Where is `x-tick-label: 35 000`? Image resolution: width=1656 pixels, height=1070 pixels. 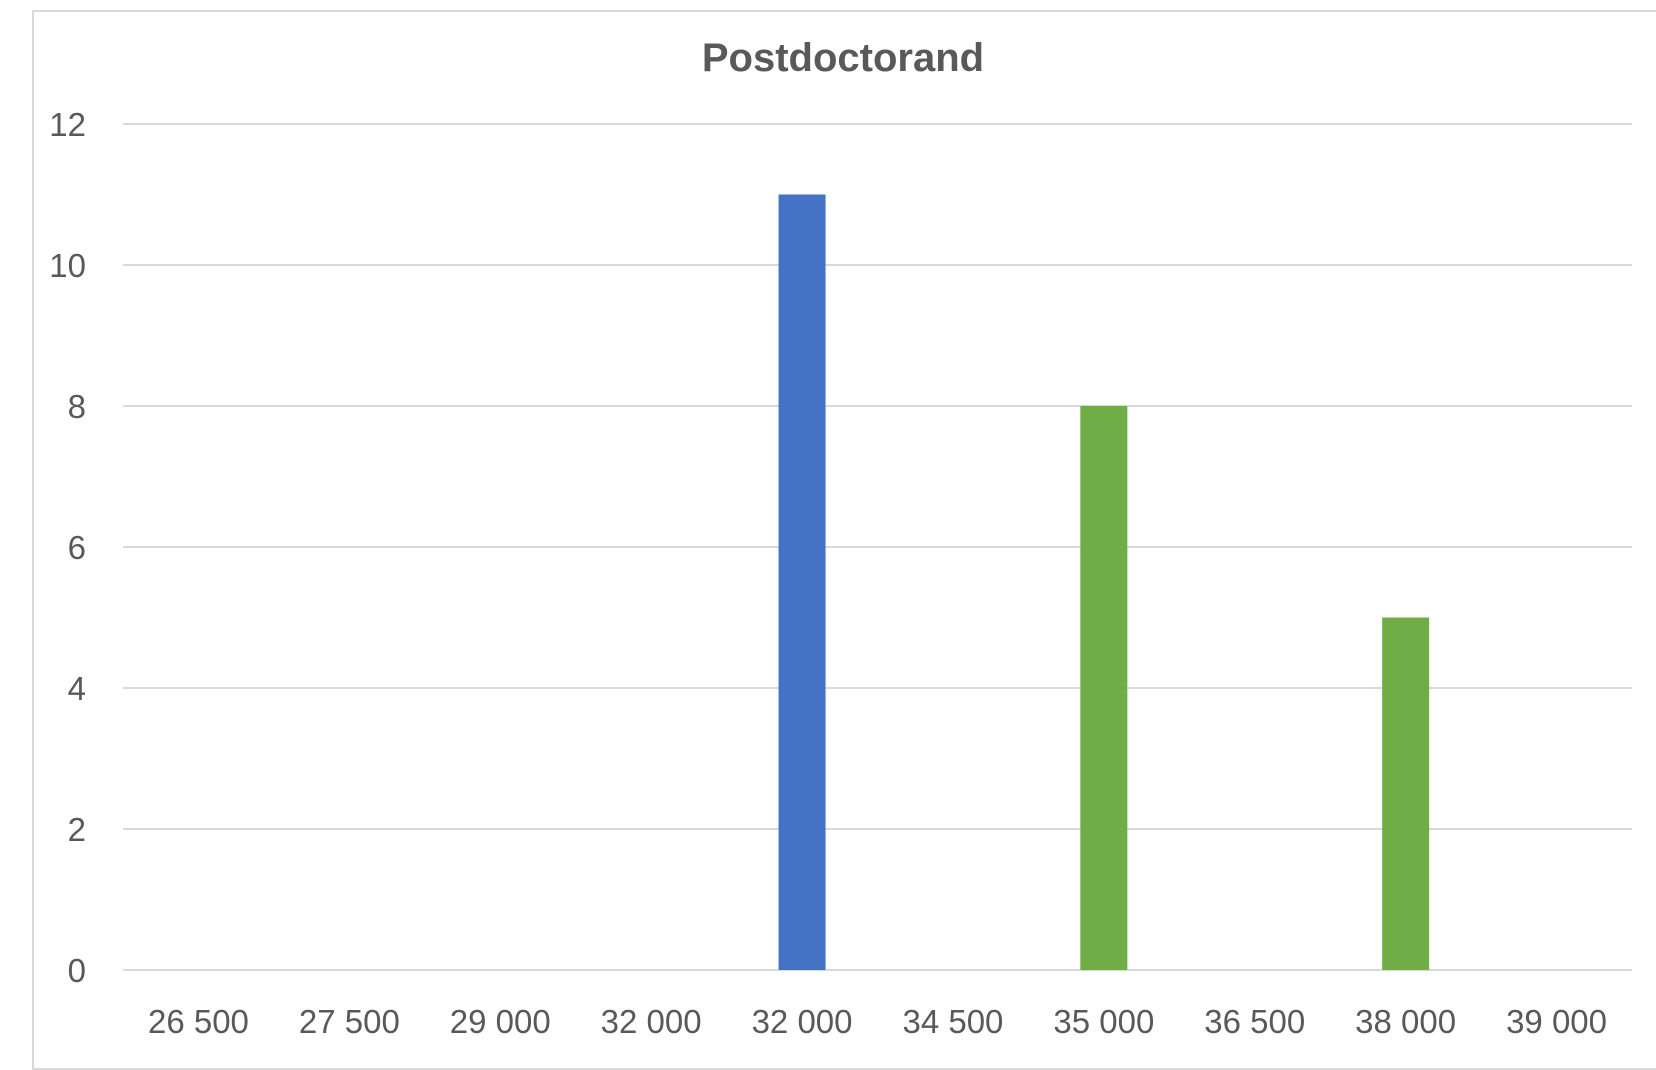
x-tick-label: 35 000 is located at coordinates (1103, 1021).